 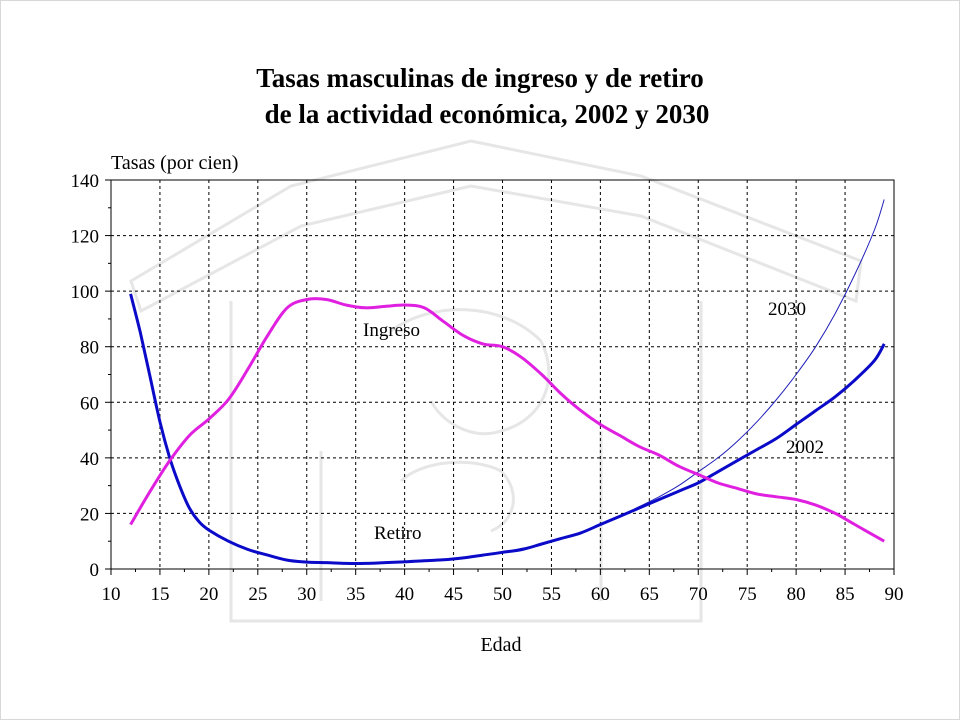 I want to click on x-tick-label: 80, so click(x=796, y=594).